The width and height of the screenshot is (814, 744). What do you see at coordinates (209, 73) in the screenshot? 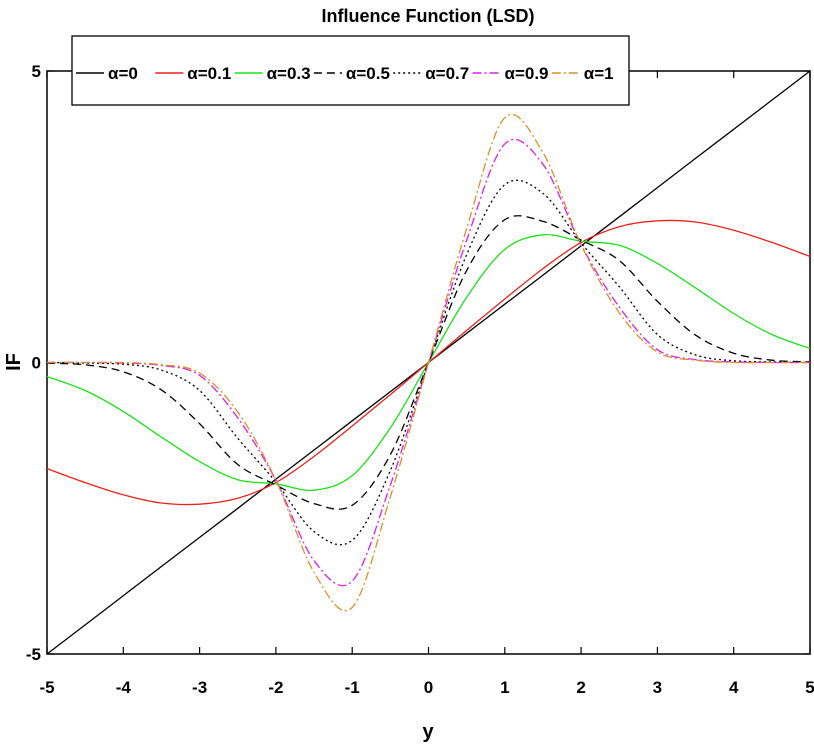
I see `legend-label-1: α=0.1` at bounding box center [209, 73].